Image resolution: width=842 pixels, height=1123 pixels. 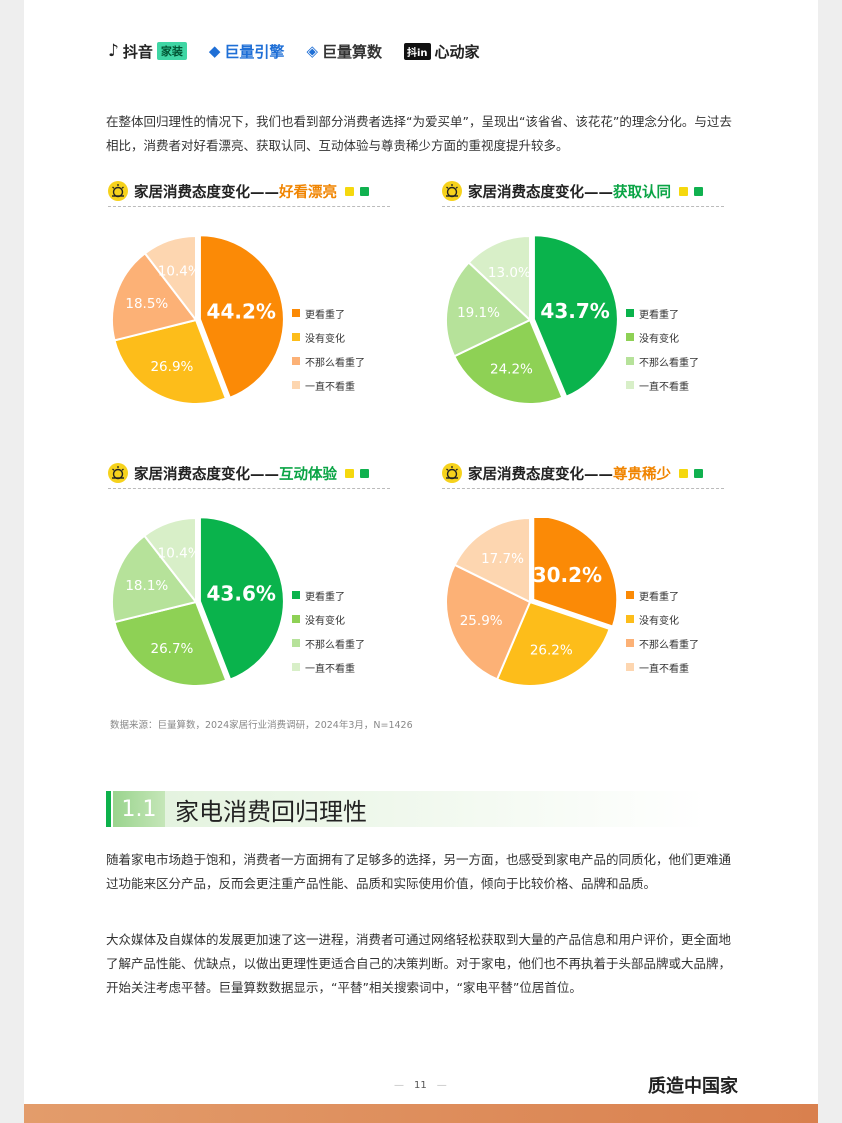 I want to click on chart-title: 家居消费态度变化—— 好看漂亮, so click(x=249, y=191).